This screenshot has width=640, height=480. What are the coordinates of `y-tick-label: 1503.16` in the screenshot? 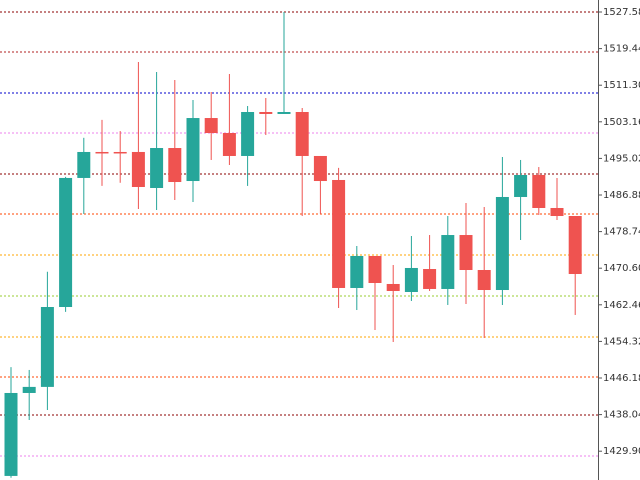 It's located at (621, 122).